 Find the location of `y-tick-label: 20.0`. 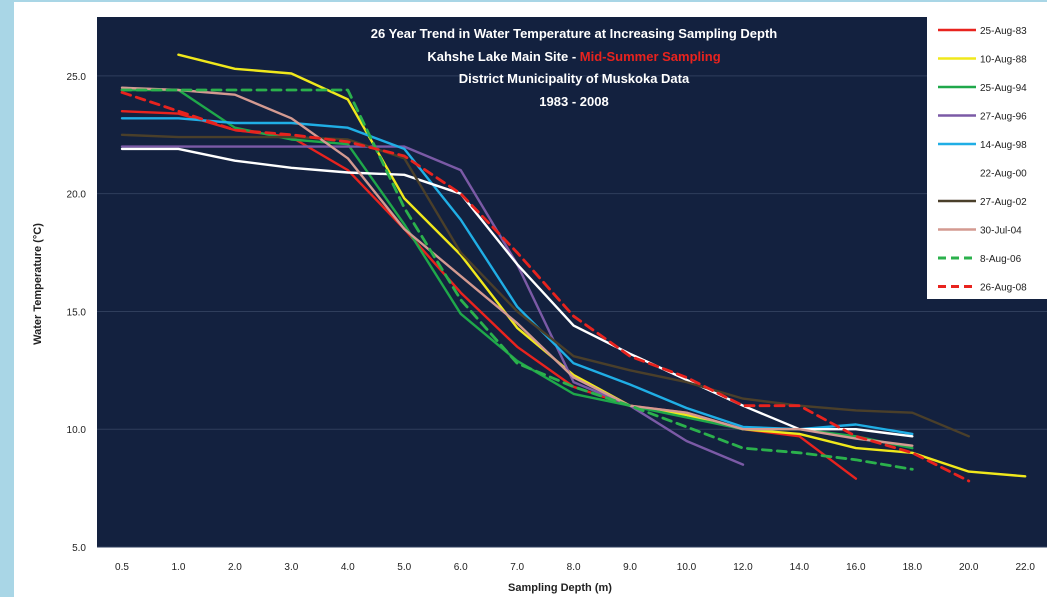

y-tick-label: 20.0 is located at coordinates (77, 195).